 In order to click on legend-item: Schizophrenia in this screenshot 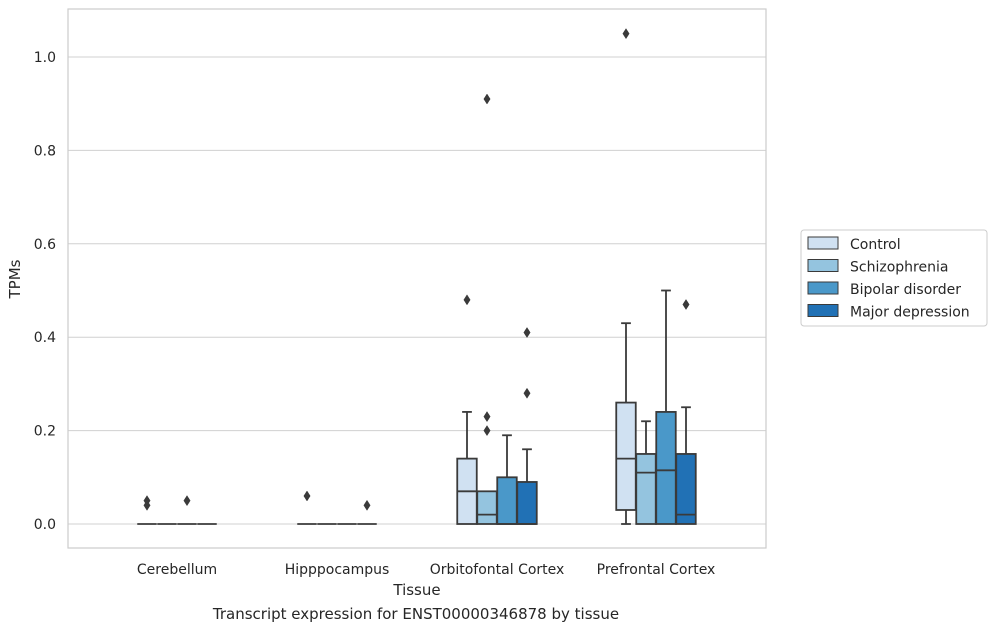, I will do `click(877, 267)`.